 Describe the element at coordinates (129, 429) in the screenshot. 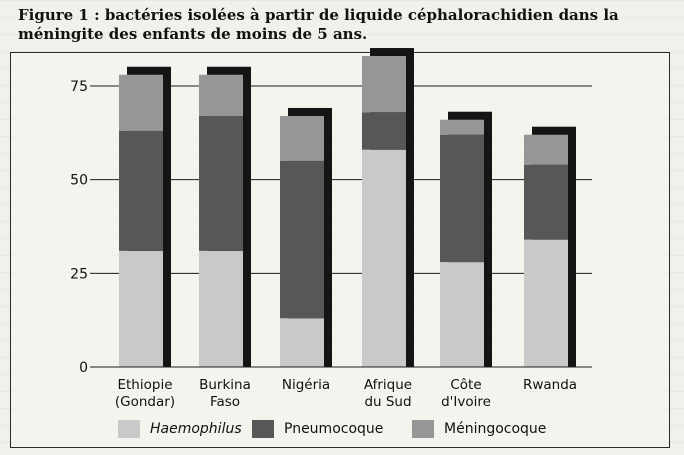

I see `legend-swatch-haemophilus` at that location.